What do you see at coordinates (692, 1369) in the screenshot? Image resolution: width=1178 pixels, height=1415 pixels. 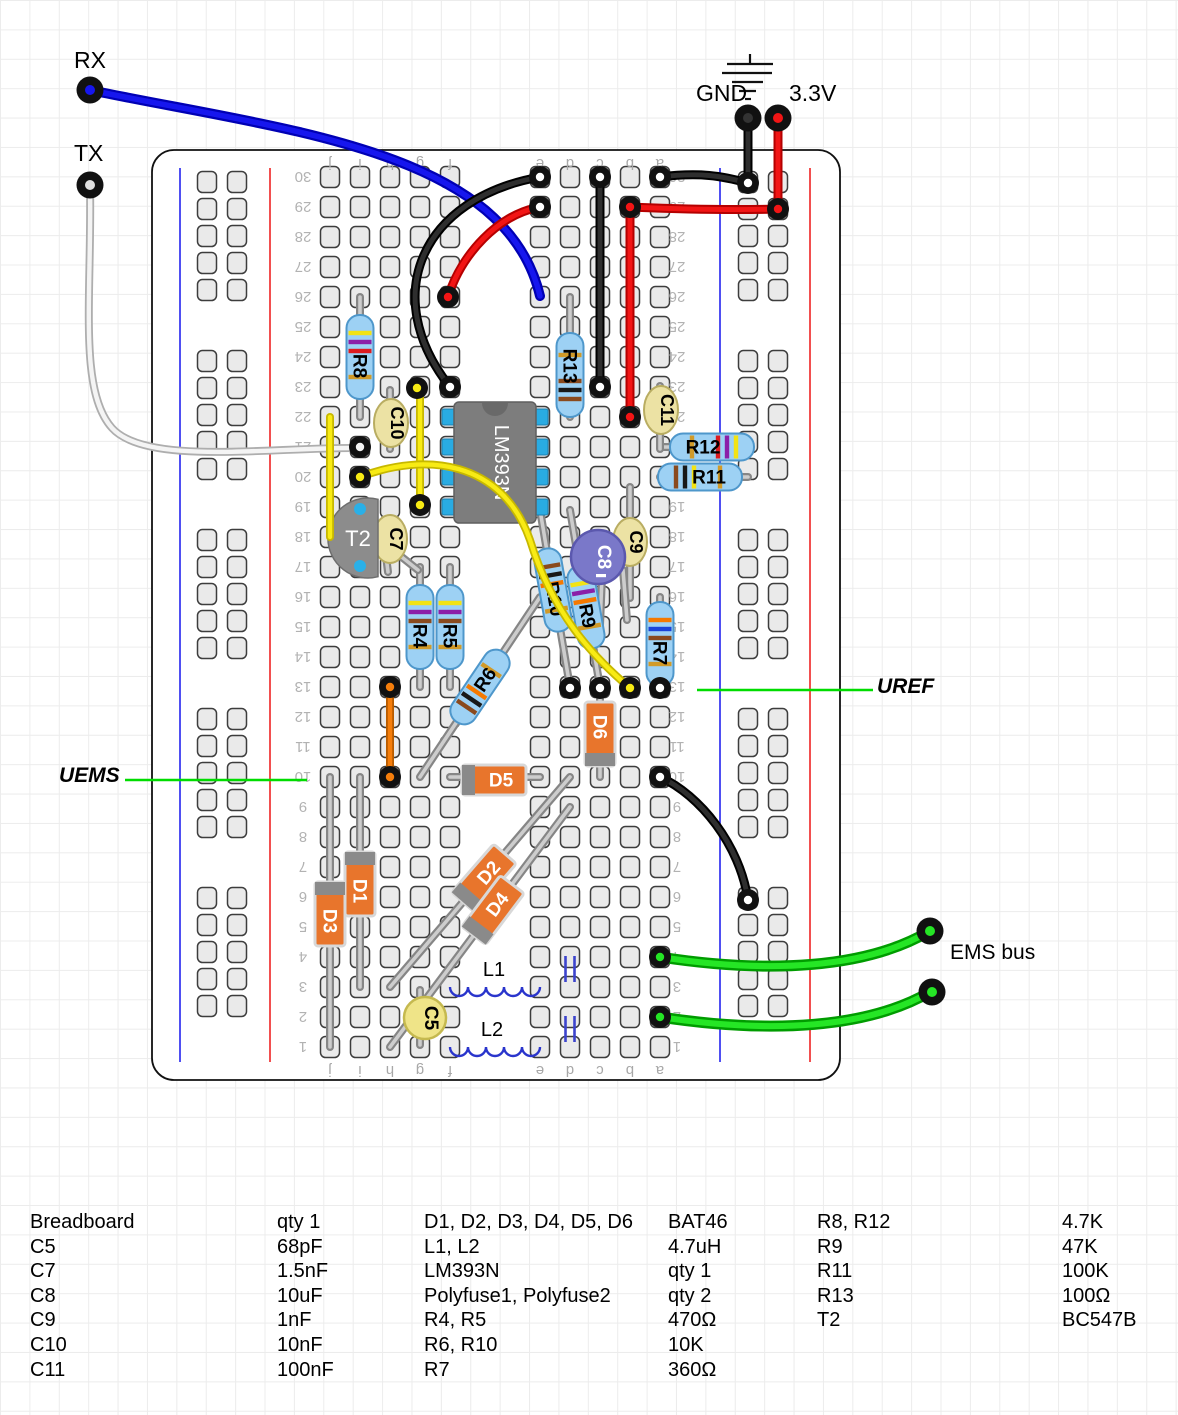 I see `parts-list-value: 360Ω` at bounding box center [692, 1369].